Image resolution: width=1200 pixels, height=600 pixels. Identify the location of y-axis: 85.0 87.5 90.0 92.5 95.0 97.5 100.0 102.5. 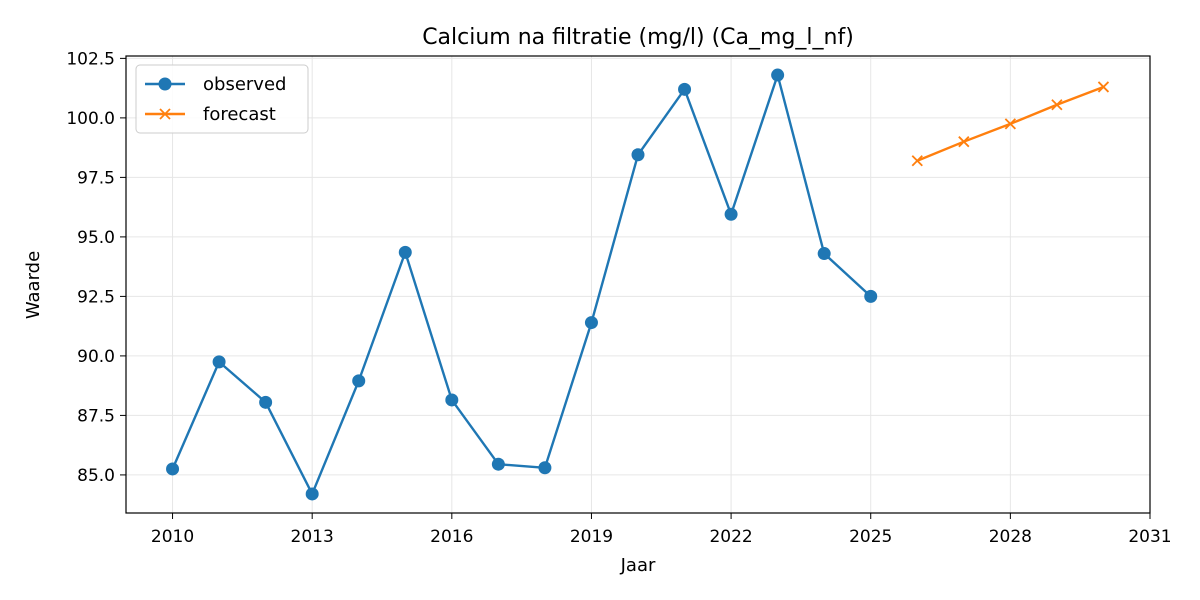
(96, 267).